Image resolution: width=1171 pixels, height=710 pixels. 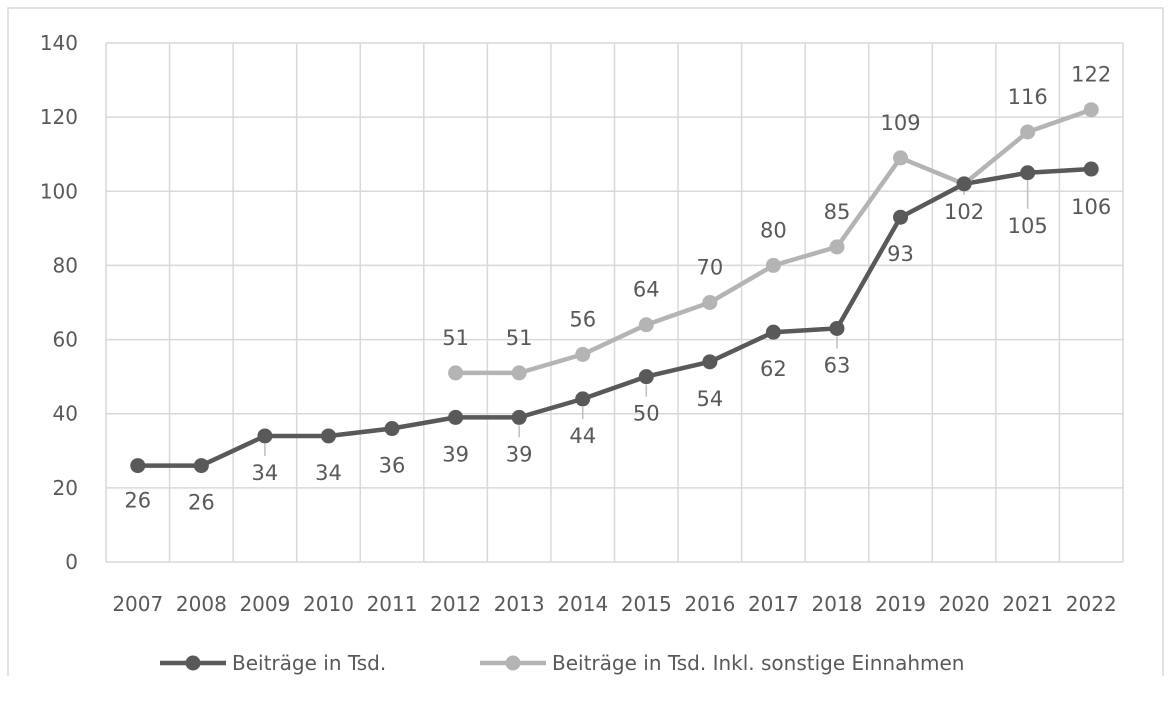 What do you see at coordinates (59, 43) in the screenshot?
I see `y-tick-label: 140` at bounding box center [59, 43].